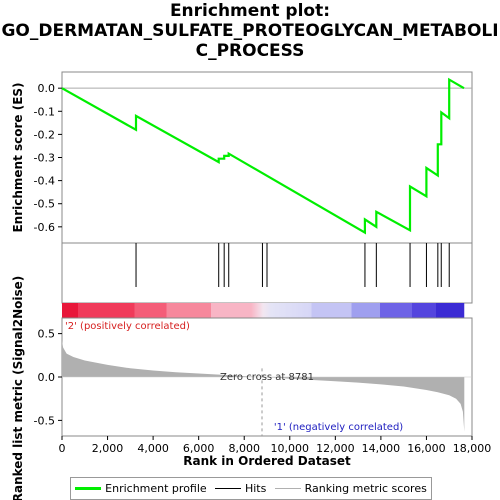 The image size is (500, 500). What do you see at coordinates (62, 448) in the screenshot?
I see `xtick-label: 0` at bounding box center [62, 448].